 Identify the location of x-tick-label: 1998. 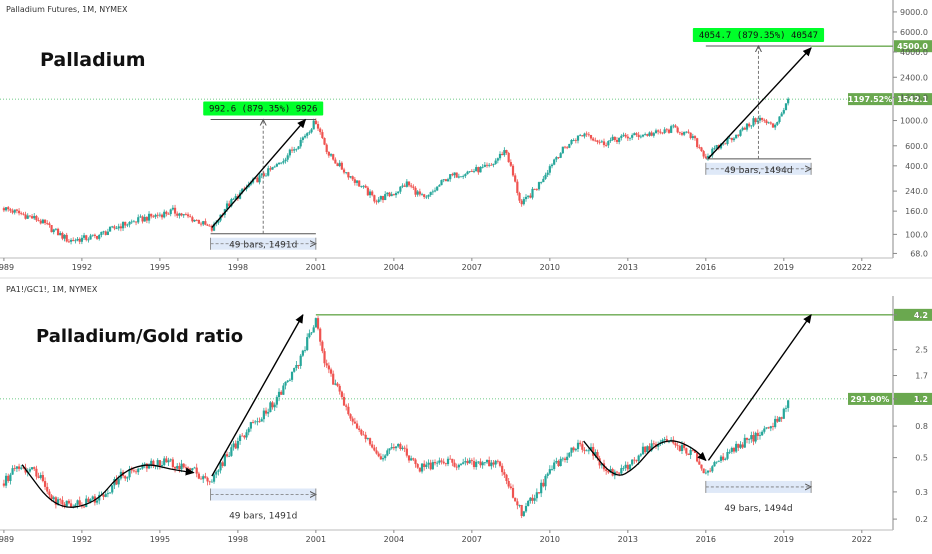
(238, 267).